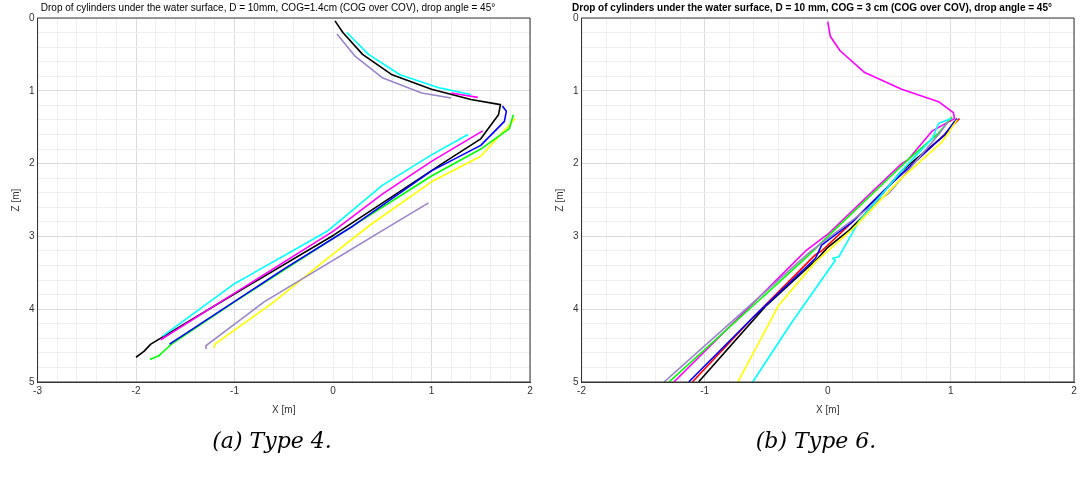  I want to click on text: (b) Type 6., so click(816, 440).